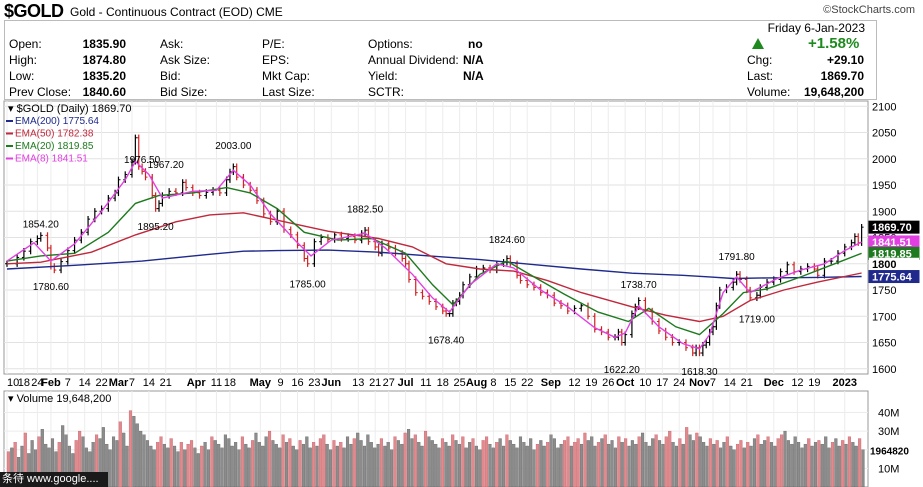  I want to click on x-tick-label: 26, so click(608, 383).